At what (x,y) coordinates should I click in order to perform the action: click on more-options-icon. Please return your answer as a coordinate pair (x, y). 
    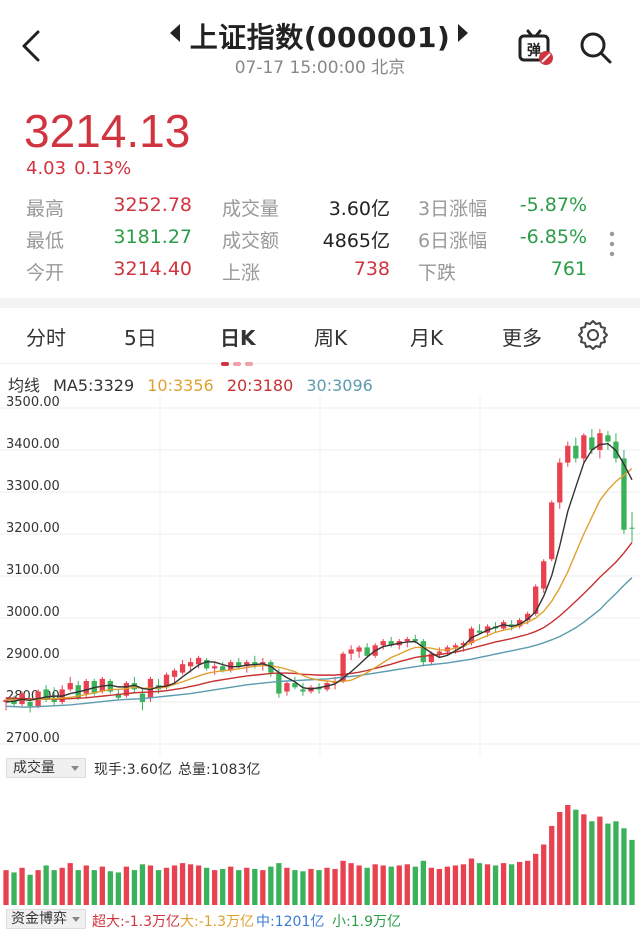
    Looking at the image, I should click on (612, 244).